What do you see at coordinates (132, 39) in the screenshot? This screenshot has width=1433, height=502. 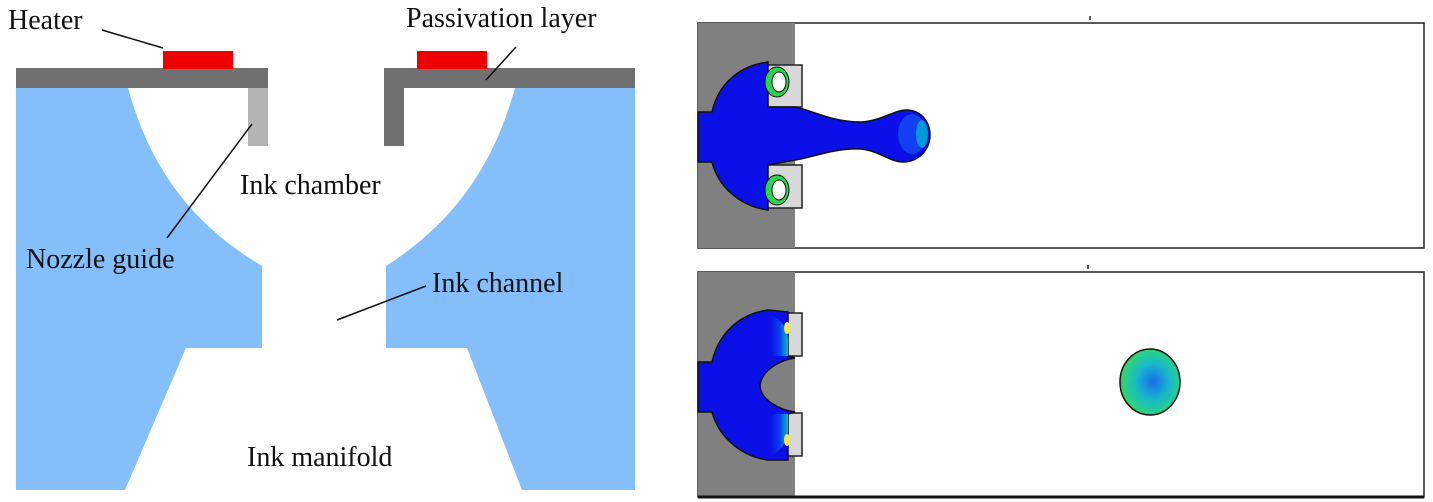 I see `heater-leader` at bounding box center [132, 39].